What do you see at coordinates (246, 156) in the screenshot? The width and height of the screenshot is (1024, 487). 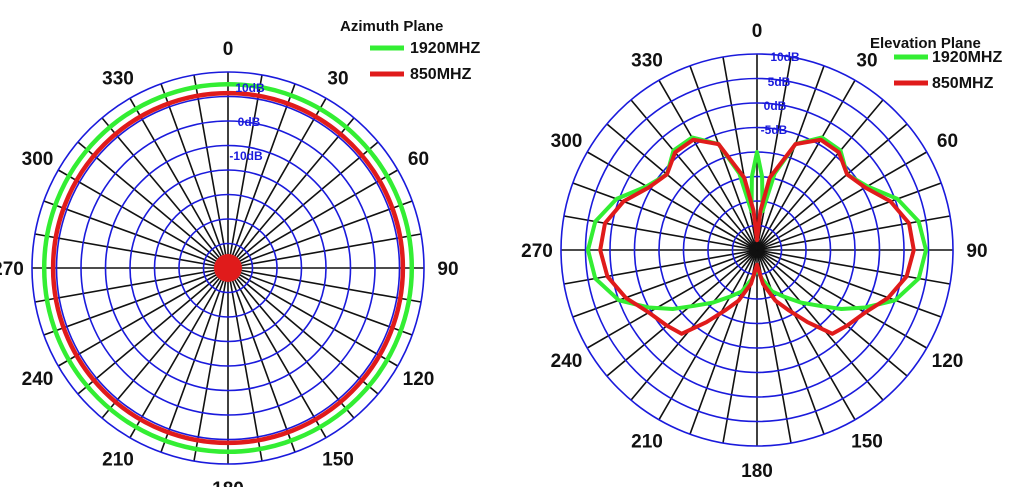 I see `ring-label: -10dB` at bounding box center [246, 156].